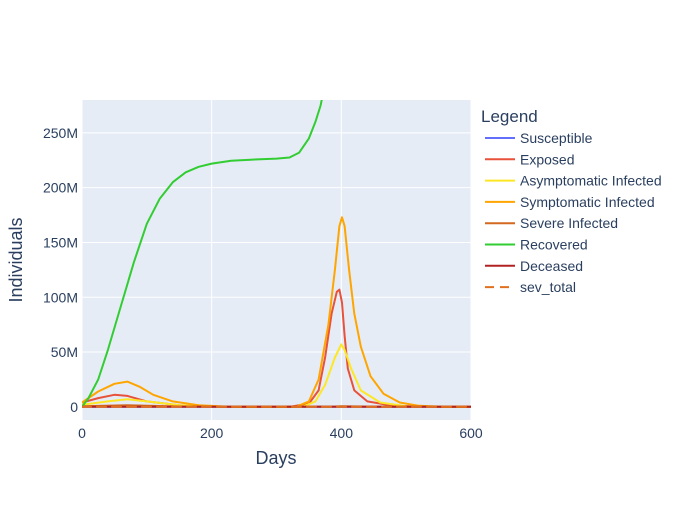 This screenshot has width=700, height=505. Describe the element at coordinates (551, 266) in the screenshot. I see `legend-label: Deceased` at that location.